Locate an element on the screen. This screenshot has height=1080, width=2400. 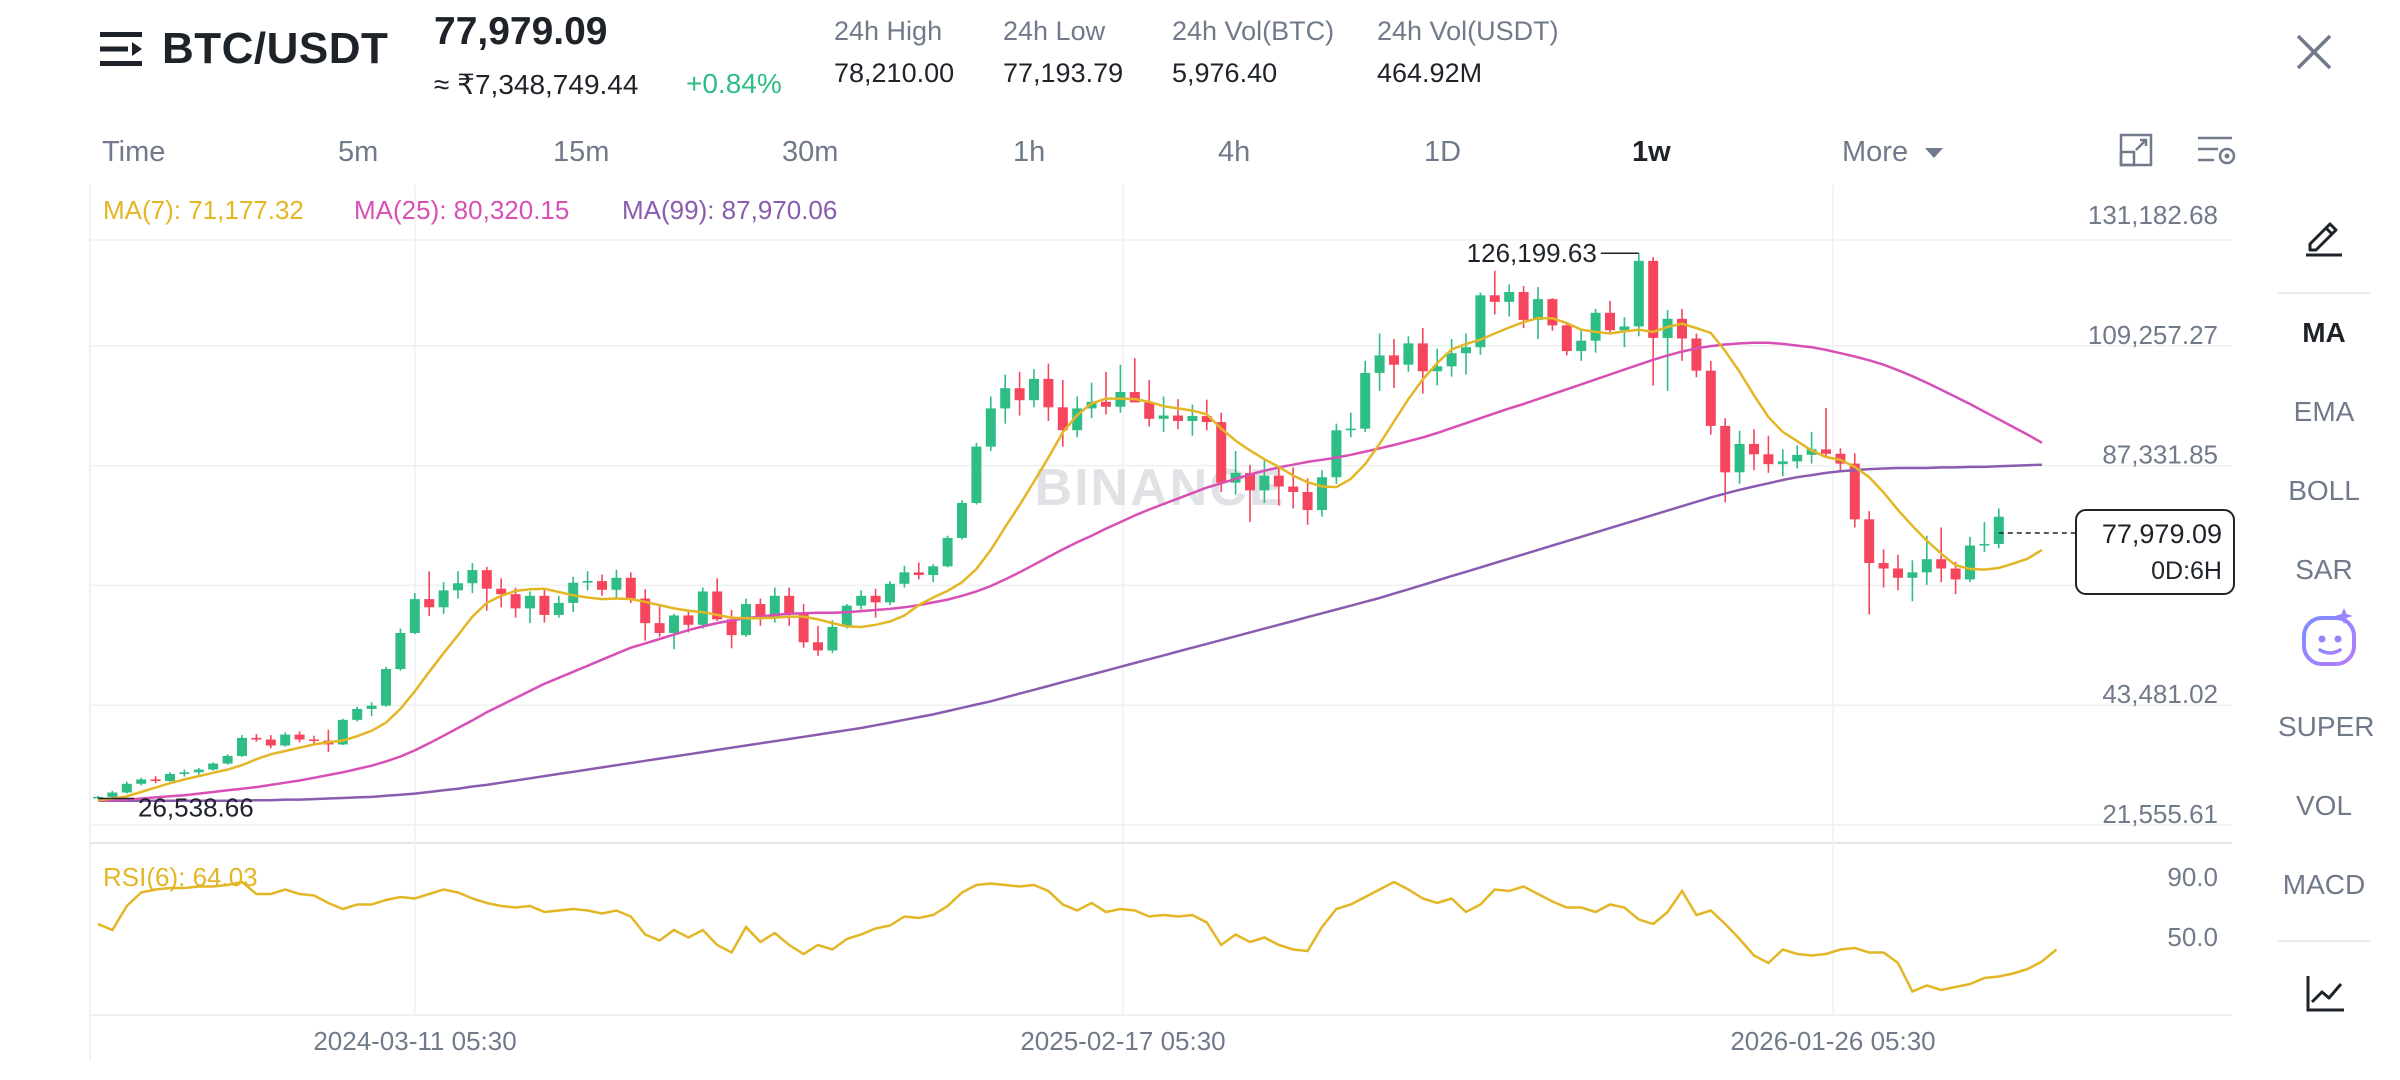
draw-pencil-icon is located at coordinates (2324, 236).